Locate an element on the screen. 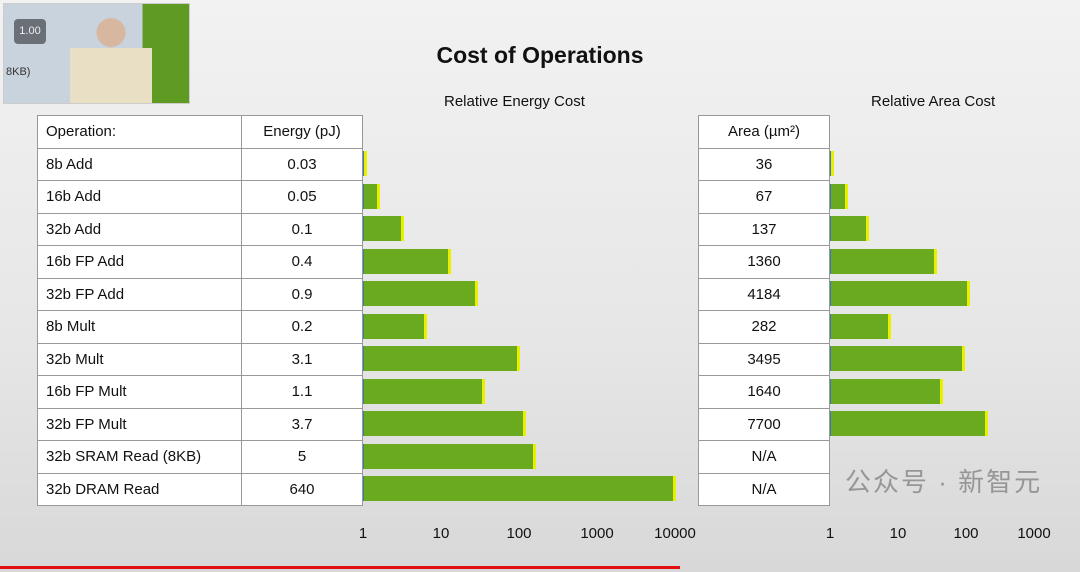 The height and width of the screenshot is (572, 1080). area-cell: 282 is located at coordinates (764, 327).